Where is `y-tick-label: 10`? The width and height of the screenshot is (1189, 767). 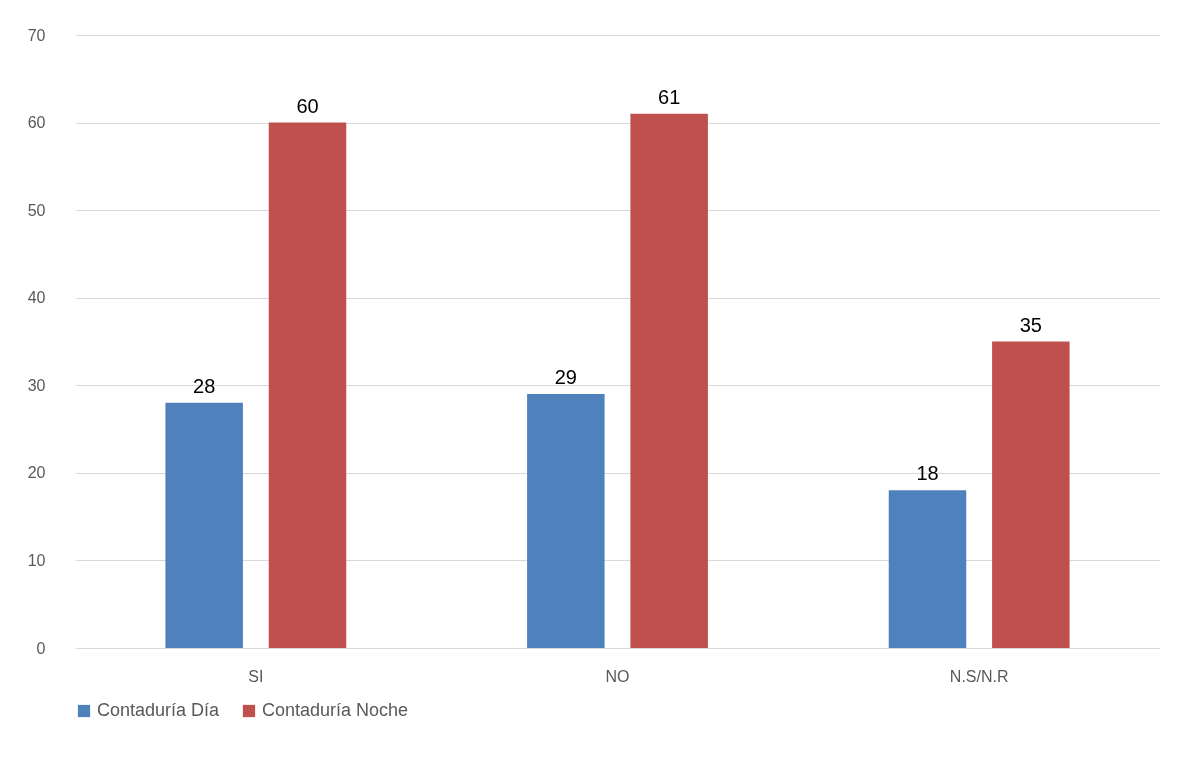
y-tick-label: 10 is located at coordinates (36, 560).